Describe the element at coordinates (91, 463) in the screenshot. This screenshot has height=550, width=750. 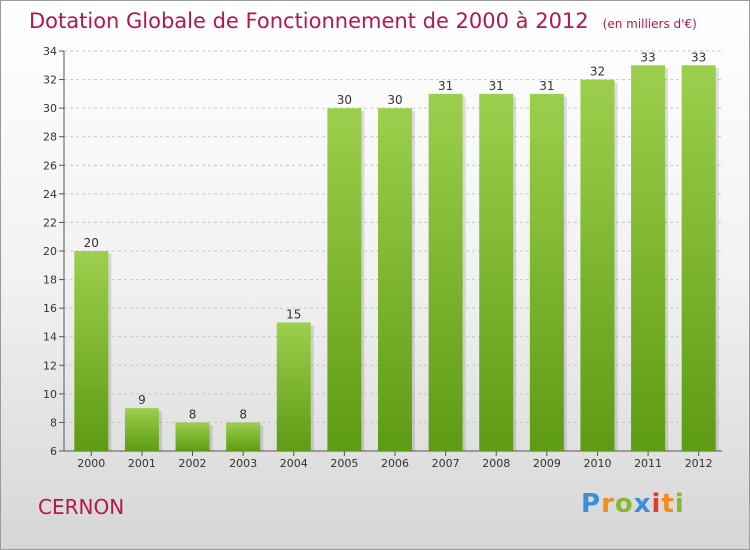
I see `x-tick-label: 2000` at that location.